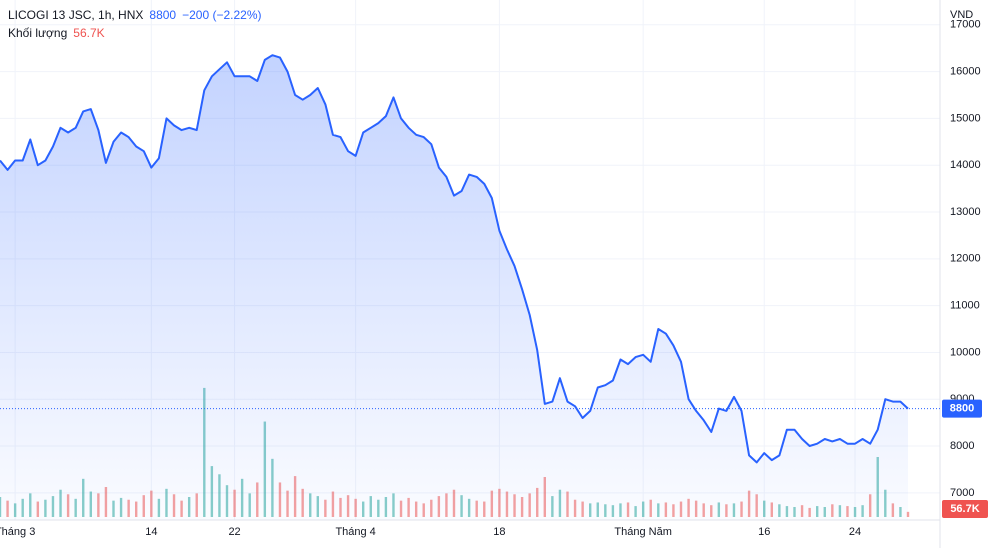 Image resolution: width=997 pixels, height=548 pixels. Describe the element at coordinates (234, 532) in the screenshot. I see `x-tick-label: 22` at that location.